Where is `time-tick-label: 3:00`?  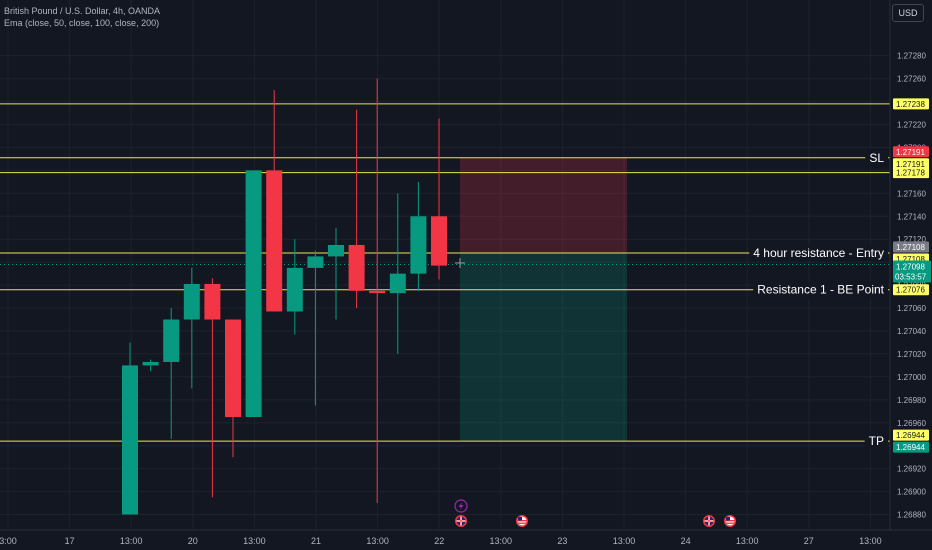
time-tick-label: 3:00 is located at coordinates (8, 541).